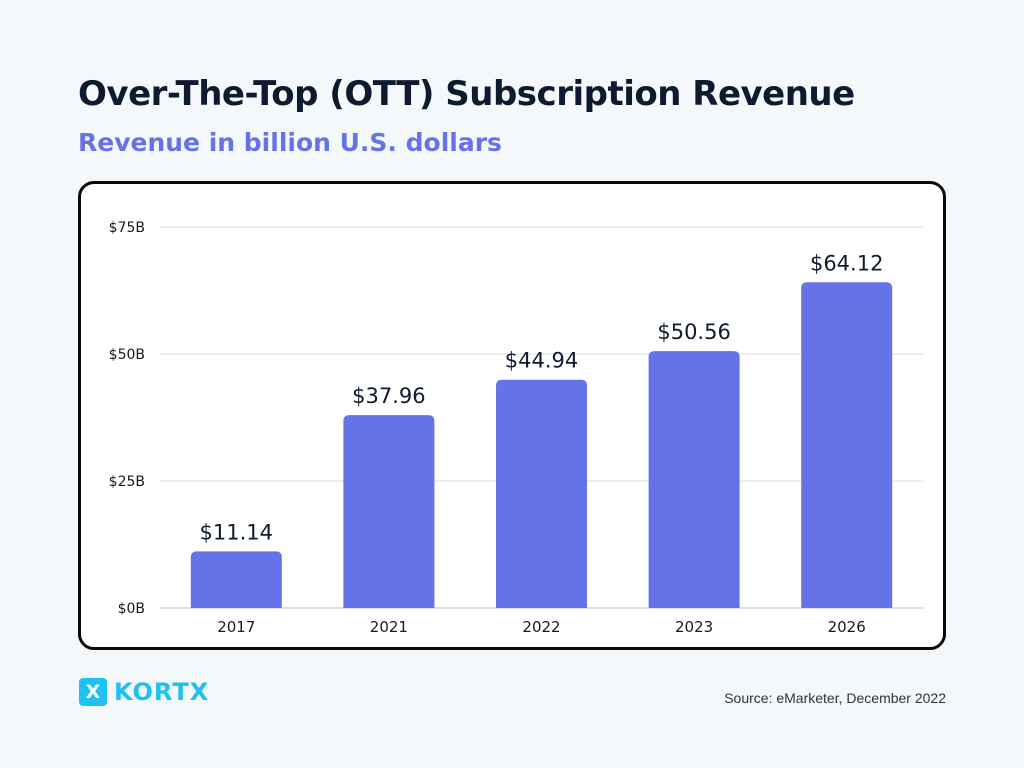  Describe the element at coordinates (847, 627) in the screenshot. I see `x-tick-label: 2026` at that location.